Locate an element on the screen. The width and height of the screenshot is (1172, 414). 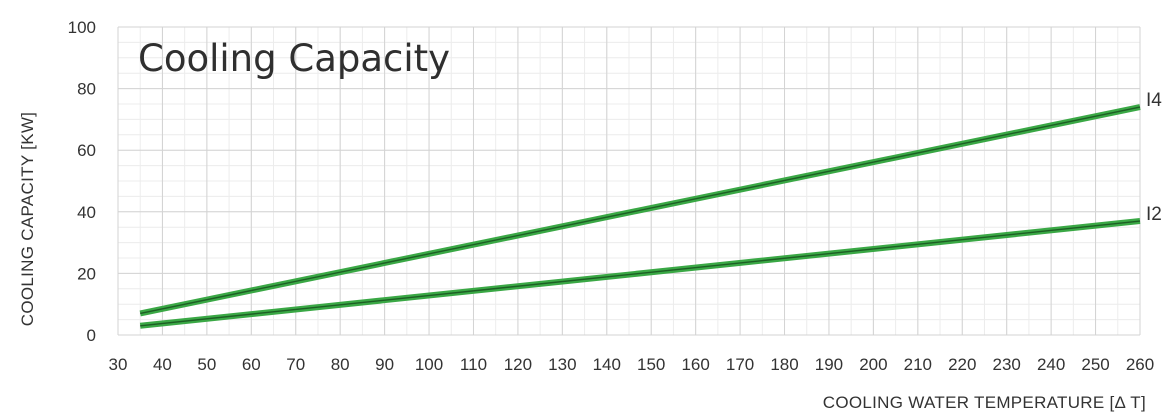
x-tick-label: 190 is located at coordinates (829, 364).